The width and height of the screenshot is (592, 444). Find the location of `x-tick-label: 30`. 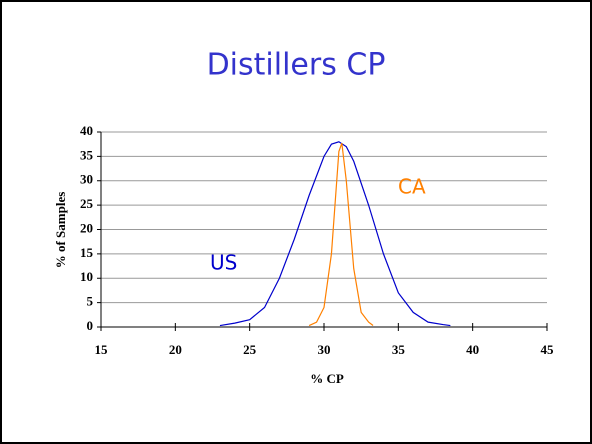

x-tick-label: 30 is located at coordinates (324, 349).